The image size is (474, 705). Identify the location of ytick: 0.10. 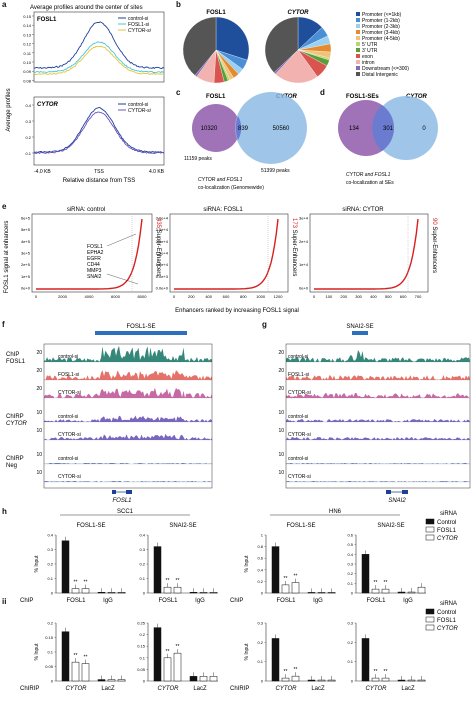
(27, 62).